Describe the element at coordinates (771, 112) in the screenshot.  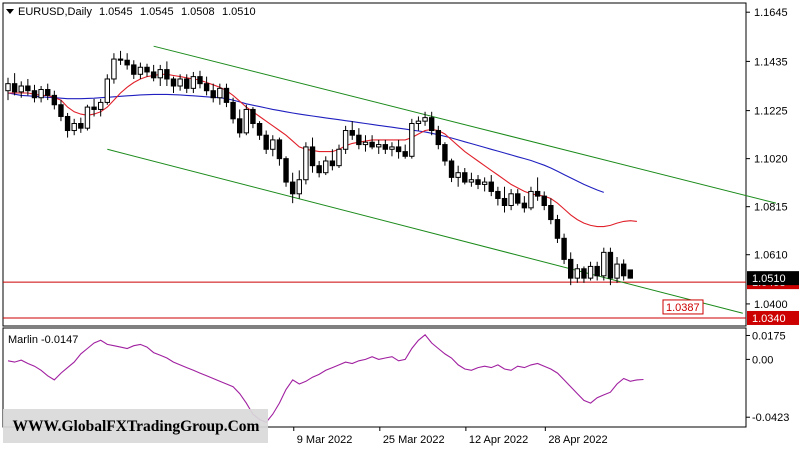
I see `price-tick-label: 1.1225` at that location.